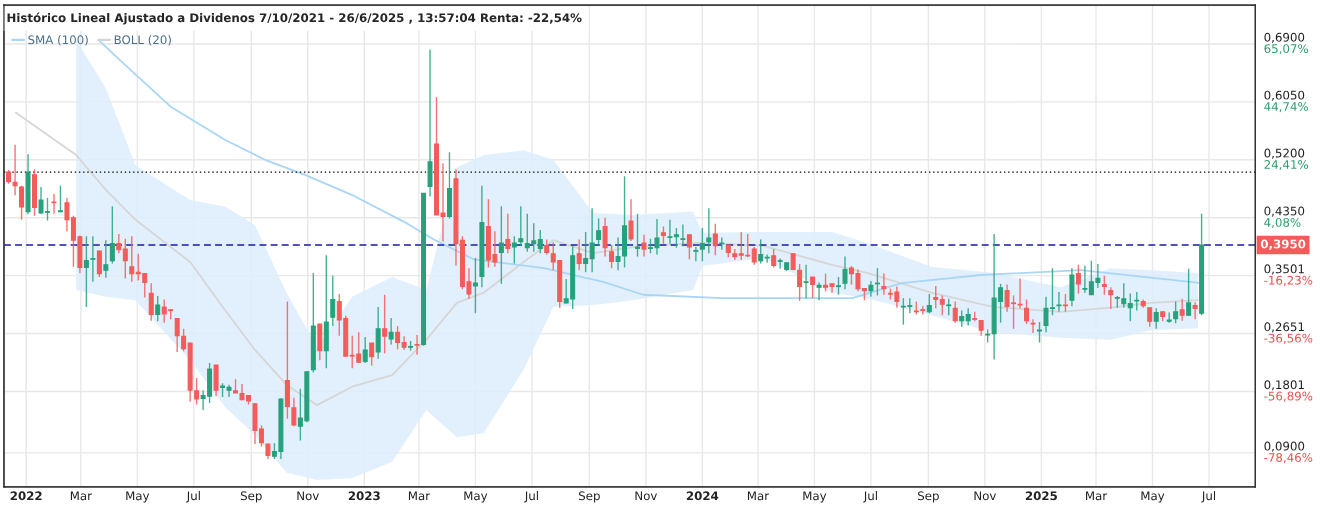 The image size is (1320, 512). What do you see at coordinates (1284, 446) in the screenshot?
I see `y-tick-label: 0,0900` at bounding box center [1284, 446].